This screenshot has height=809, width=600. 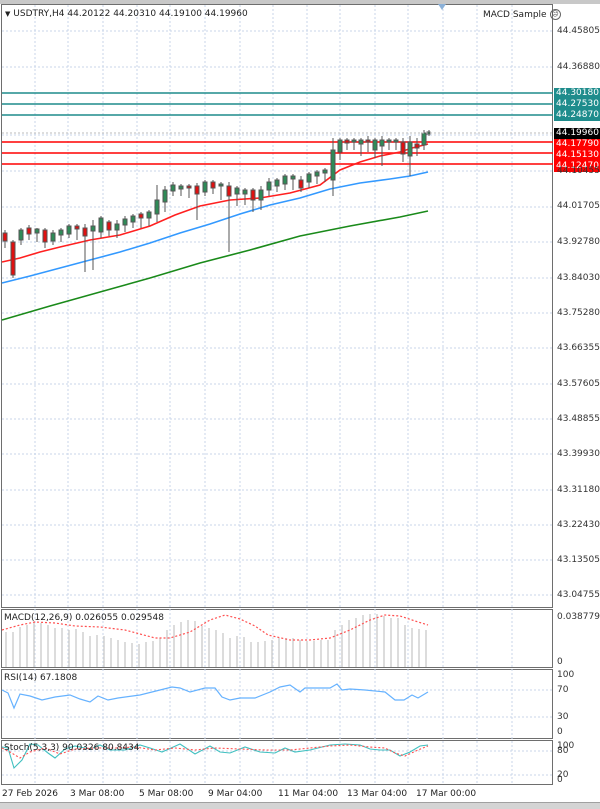 I want to click on macd-signal, so click(x=215, y=627).